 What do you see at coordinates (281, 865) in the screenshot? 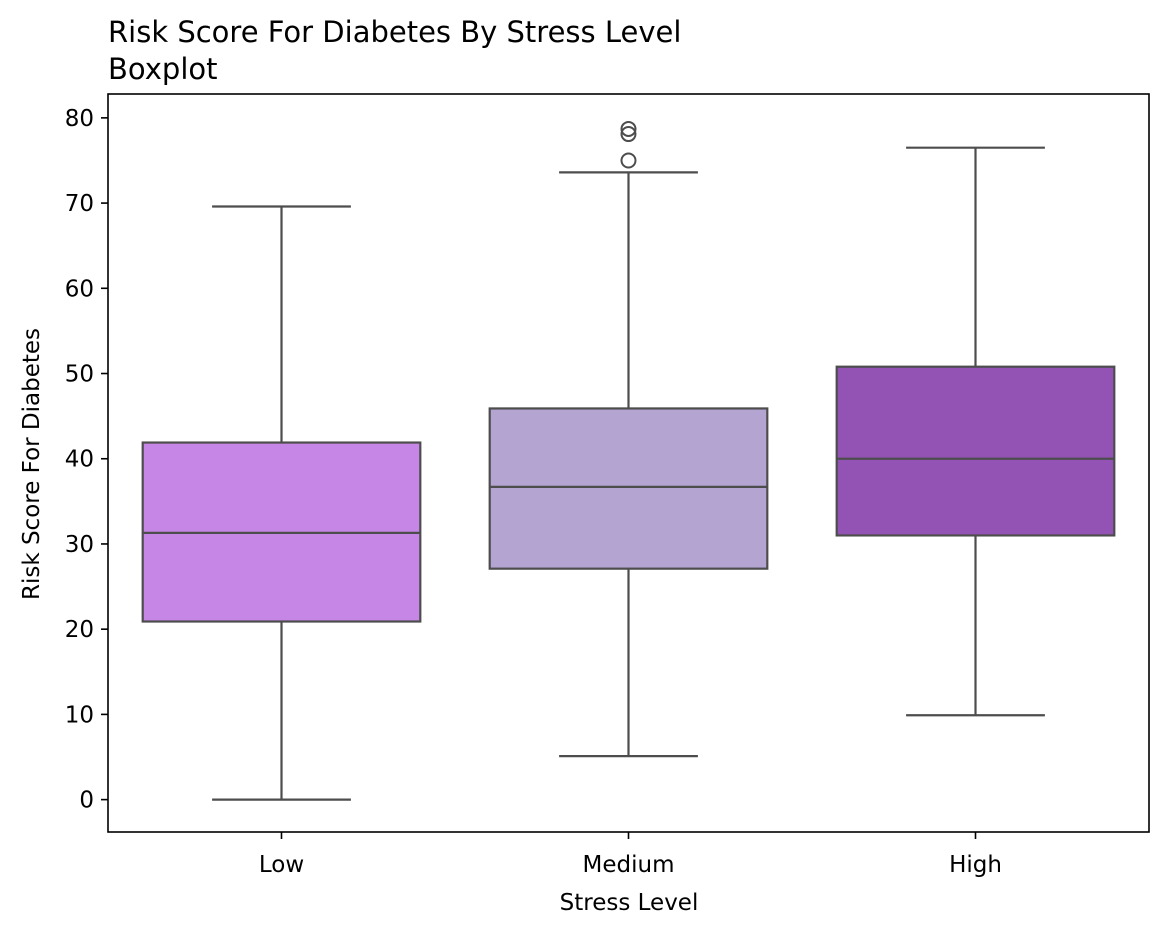
I see `x-tick-label: Low` at bounding box center [281, 865].